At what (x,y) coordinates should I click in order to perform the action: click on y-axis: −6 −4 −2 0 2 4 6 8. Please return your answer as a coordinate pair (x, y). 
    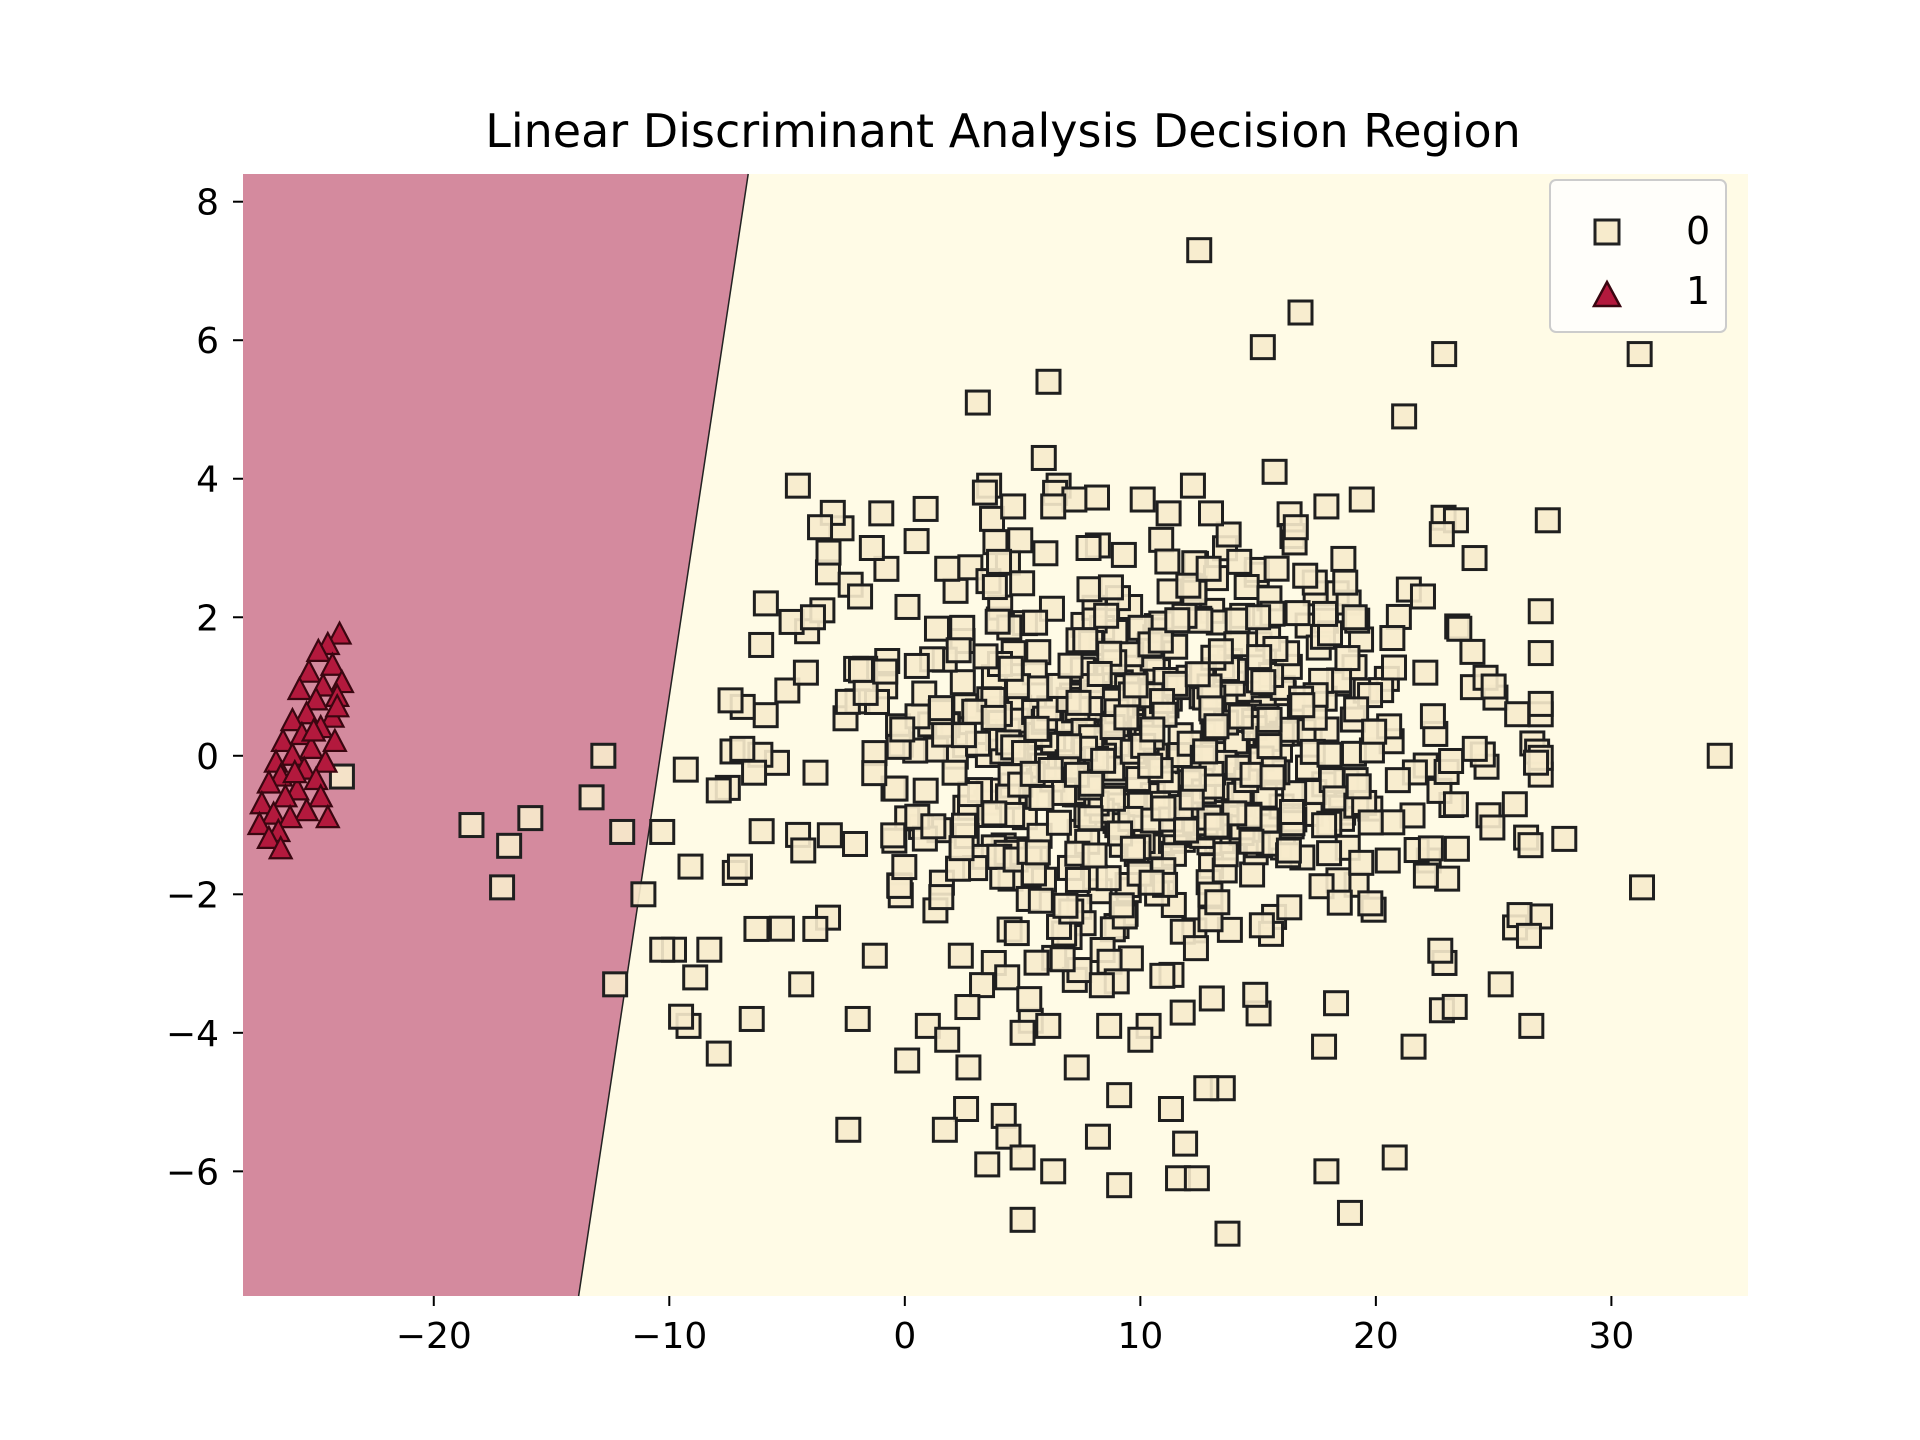
    Looking at the image, I should click on (204, 688).